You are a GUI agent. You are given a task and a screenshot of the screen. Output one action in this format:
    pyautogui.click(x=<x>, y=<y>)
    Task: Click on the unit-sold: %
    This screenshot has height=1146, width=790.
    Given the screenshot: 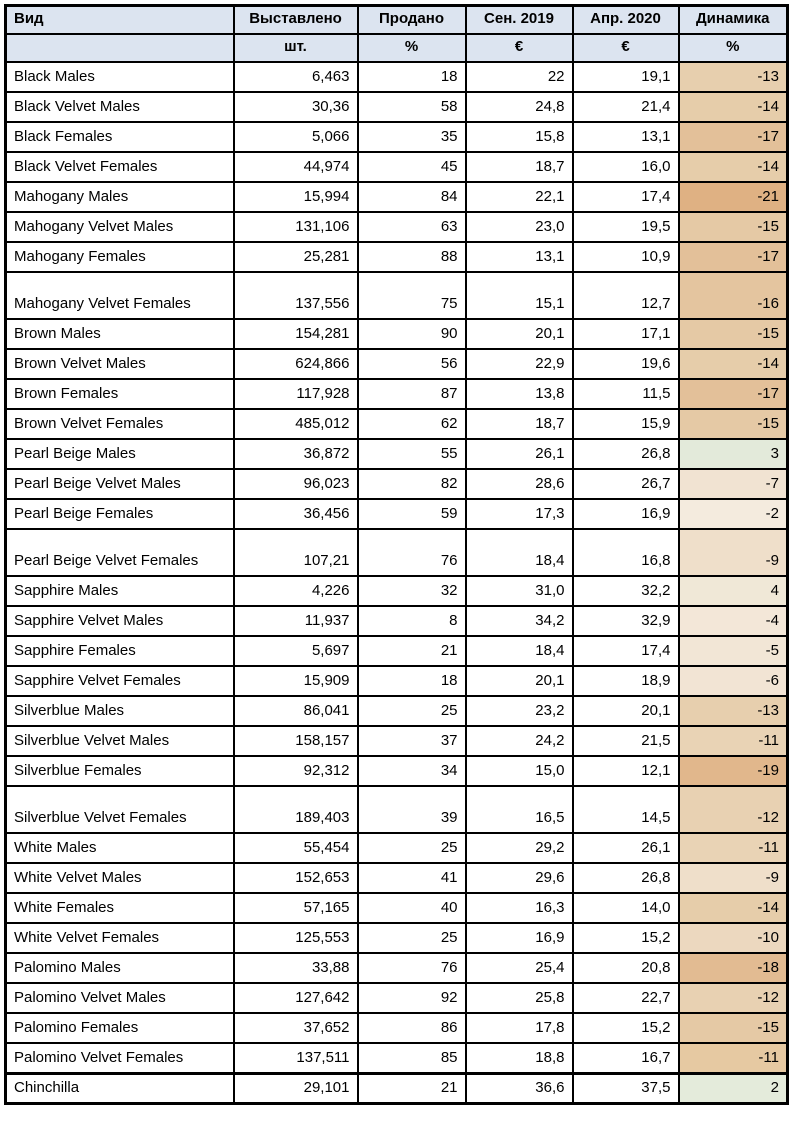 What is the action you would take?
    pyautogui.click(x=411, y=48)
    